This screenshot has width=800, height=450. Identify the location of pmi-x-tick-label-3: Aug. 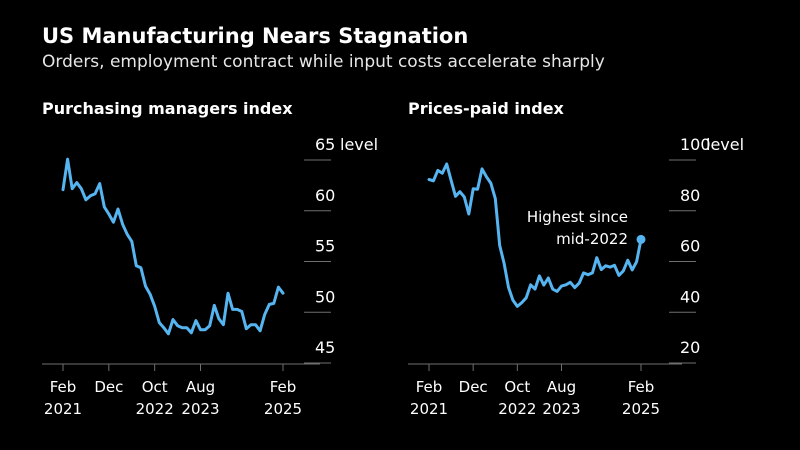
(200, 387).